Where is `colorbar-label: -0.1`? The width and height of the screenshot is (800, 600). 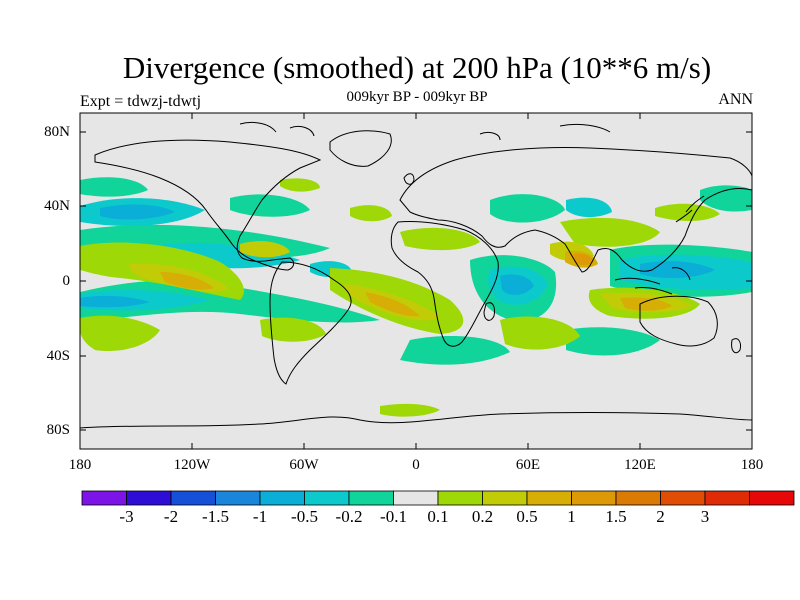 colorbar-label: -0.1 is located at coordinates (393, 516).